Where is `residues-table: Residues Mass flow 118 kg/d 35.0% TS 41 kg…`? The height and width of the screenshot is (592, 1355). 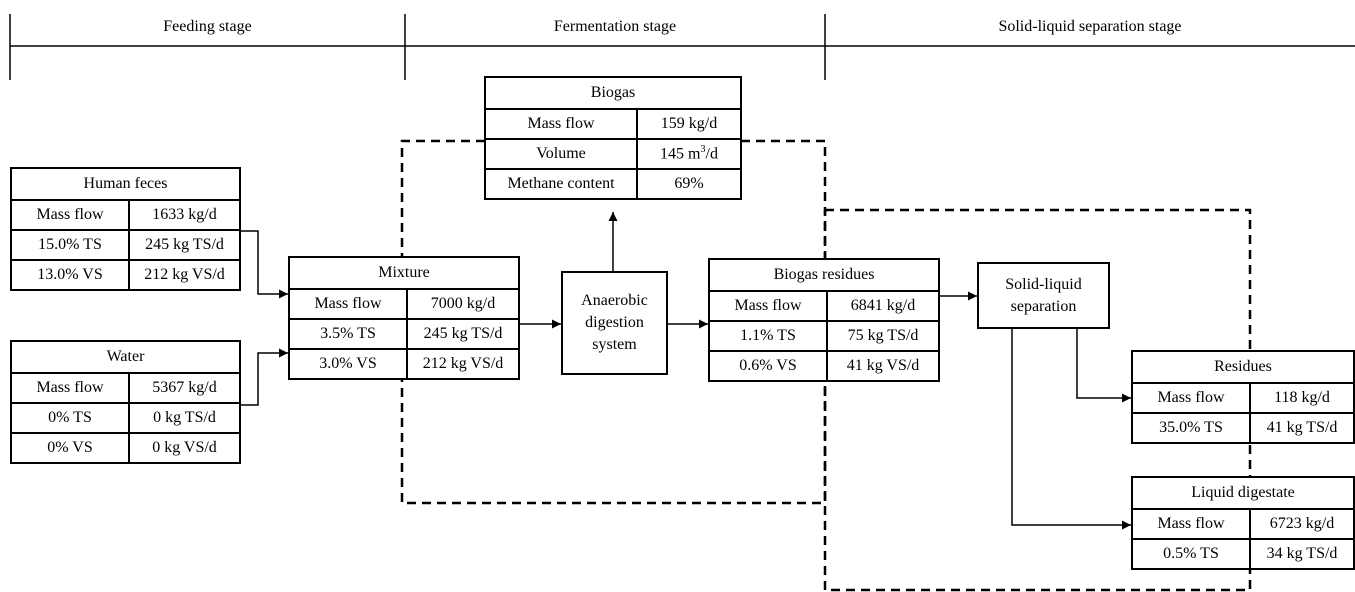 residues-table: Residues Mass flow 118 kg/d 35.0% TS 41 kg… is located at coordinates (1243, 397).